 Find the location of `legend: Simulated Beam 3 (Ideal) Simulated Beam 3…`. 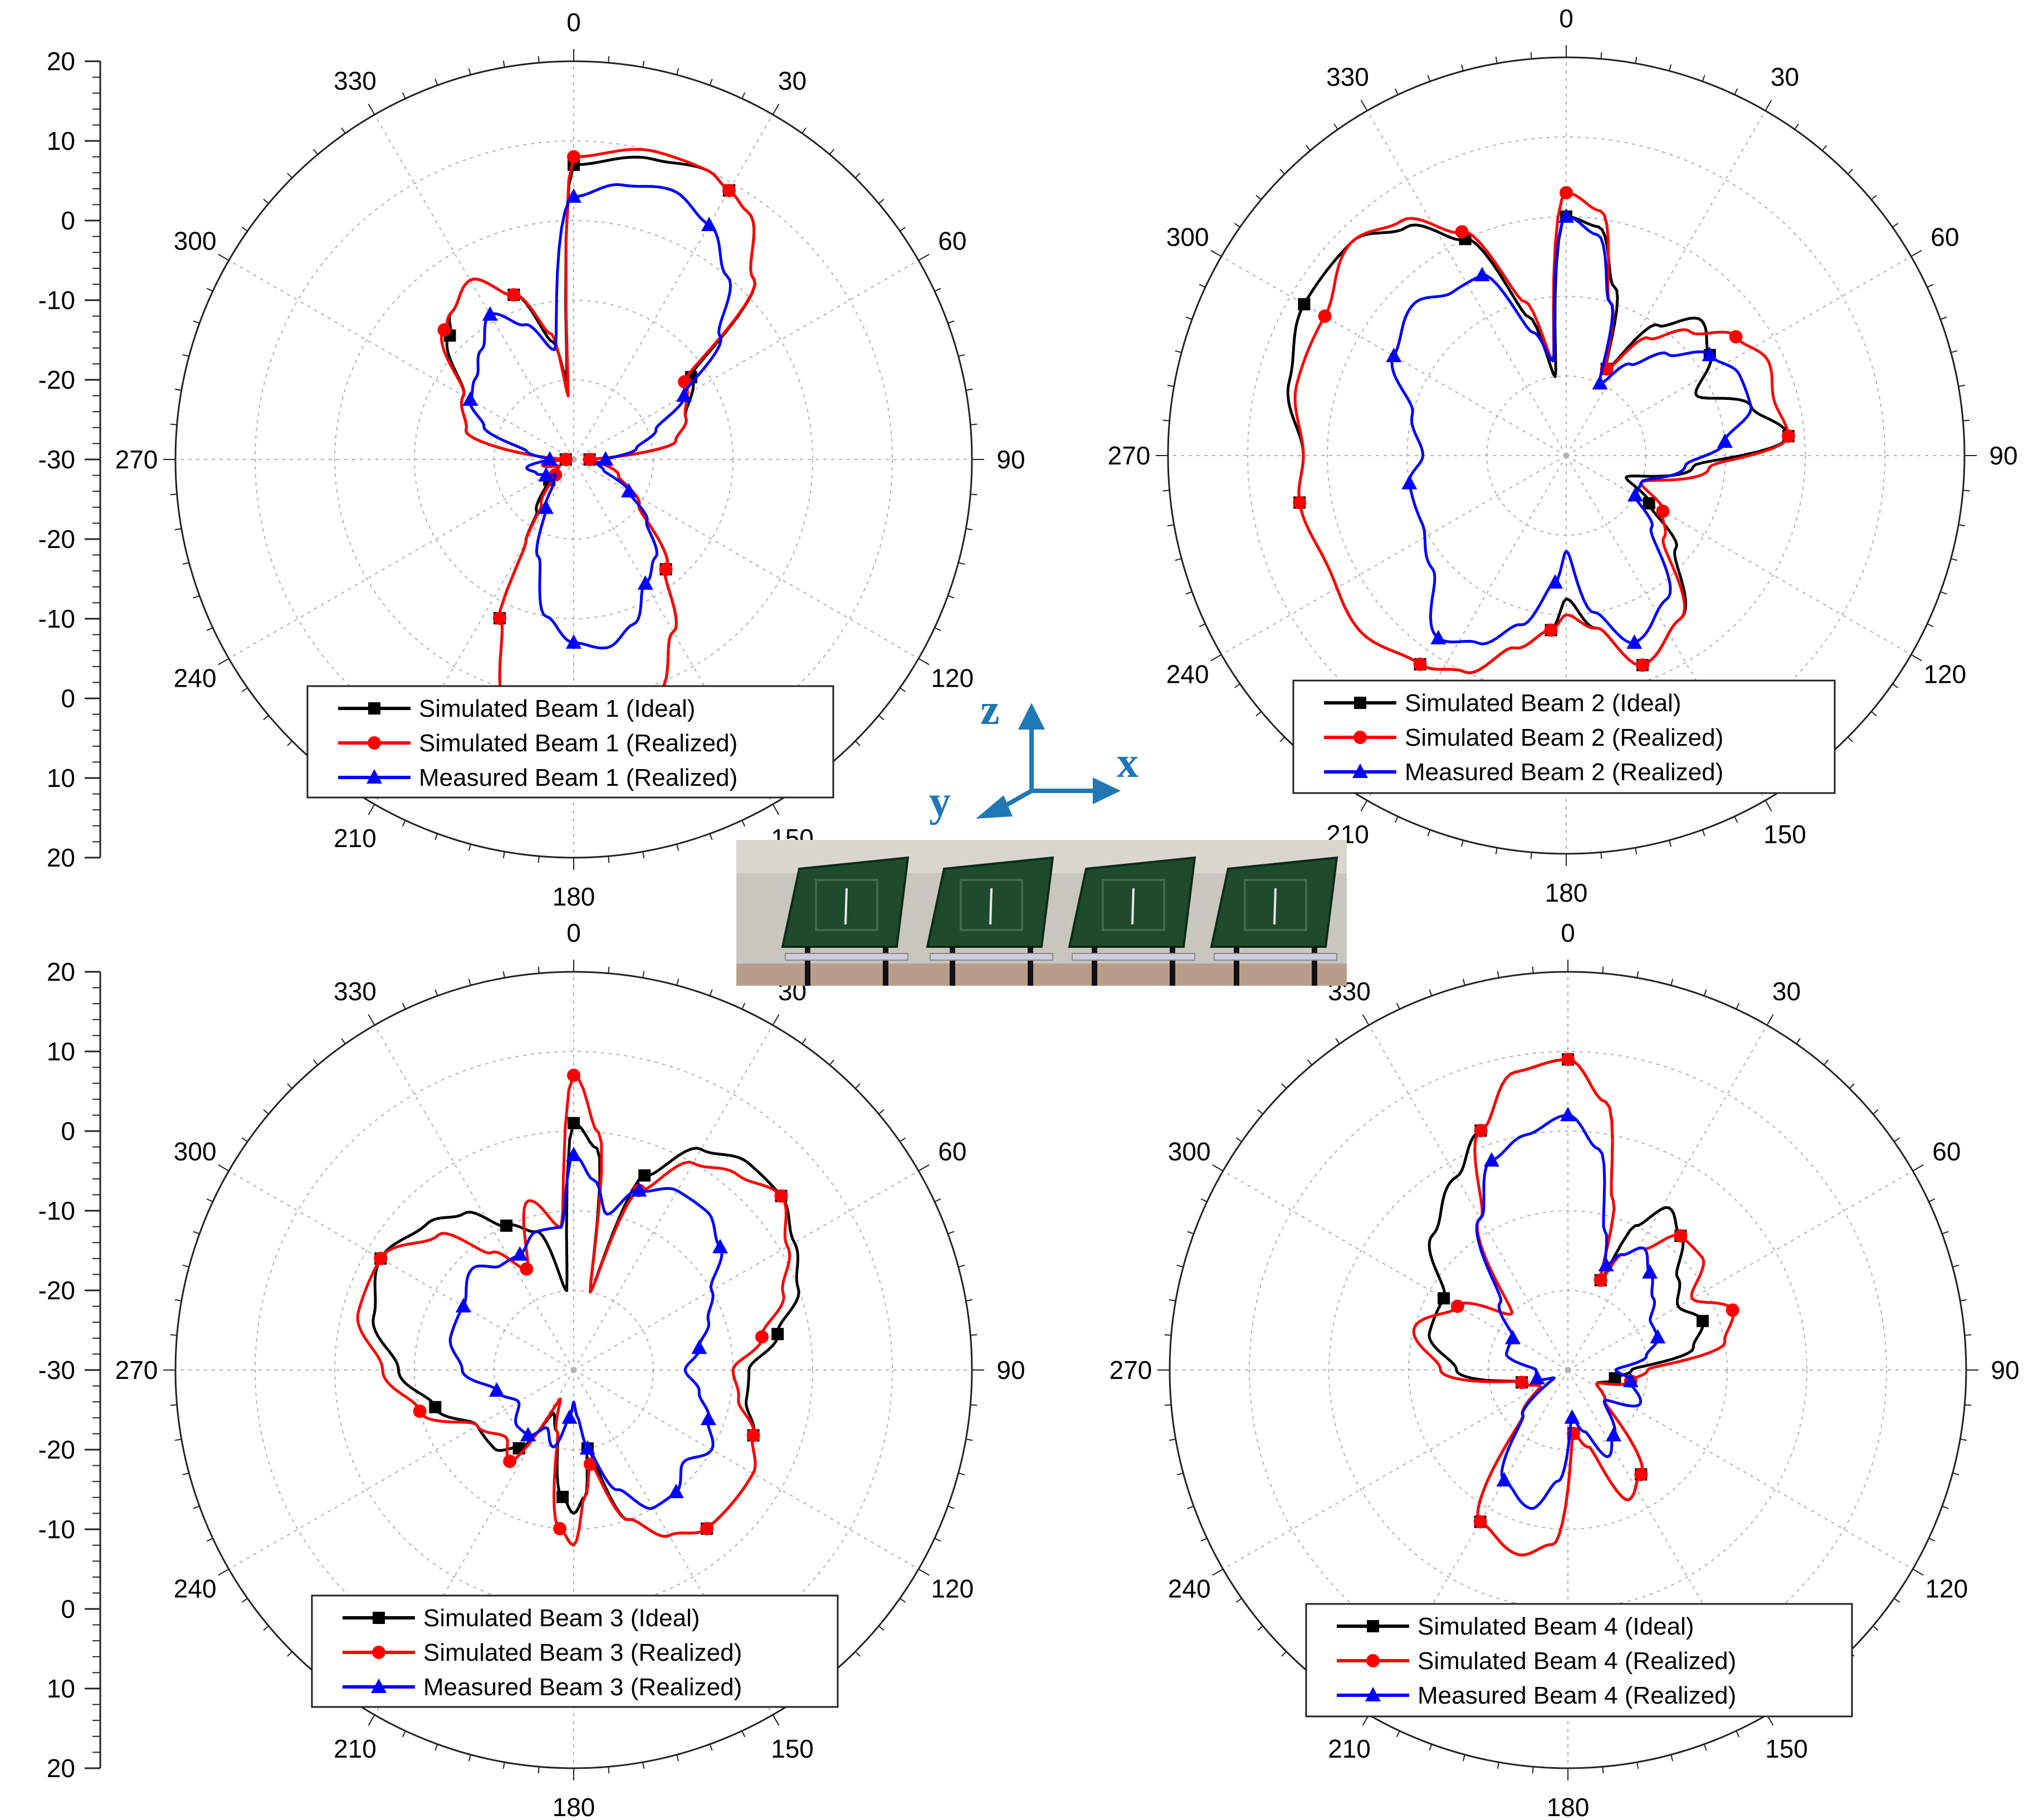

legend: Simulated Beam 3 (Ideal) Simulated Beam 3… is located at coordinates (575, 1651).